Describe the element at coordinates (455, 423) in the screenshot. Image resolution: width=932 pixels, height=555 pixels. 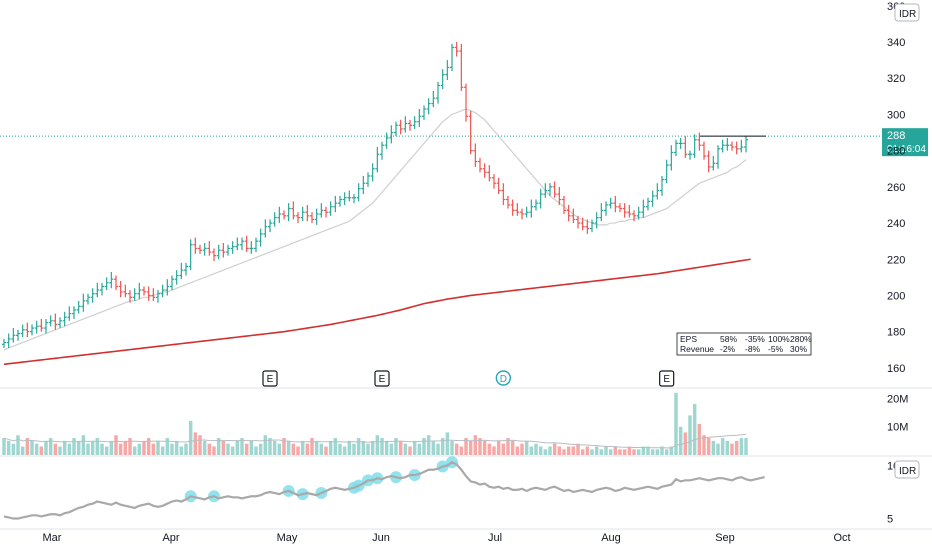
I see `volume-pane: 20M 10M` at that location.